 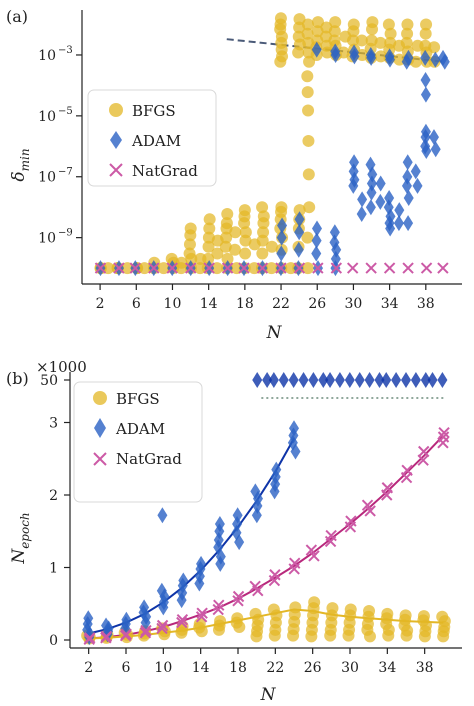 I want to click on panel-b-x-label: N, so click(x=268, y=695).